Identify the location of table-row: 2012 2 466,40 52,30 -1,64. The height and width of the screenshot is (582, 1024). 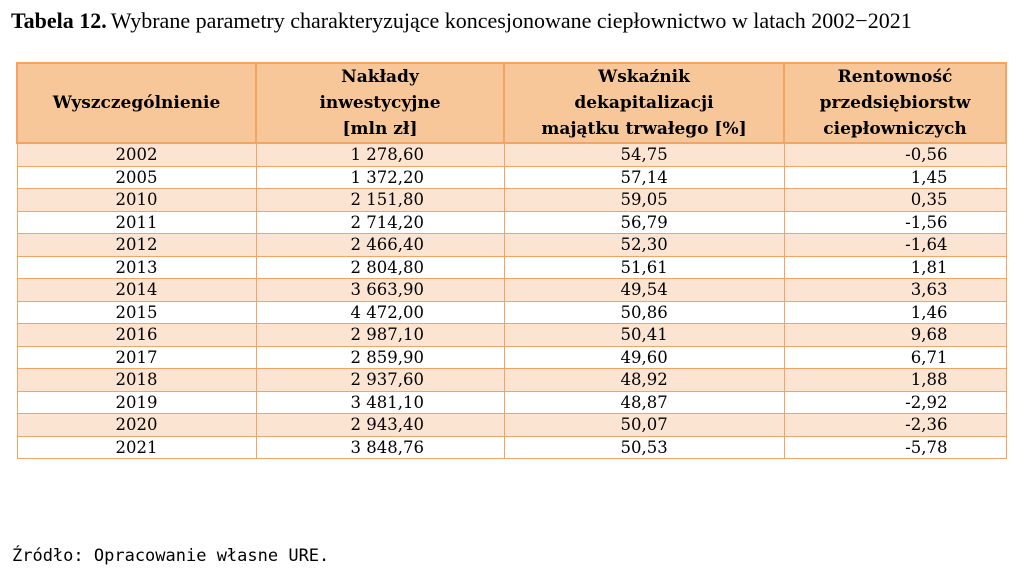
(511, 245).